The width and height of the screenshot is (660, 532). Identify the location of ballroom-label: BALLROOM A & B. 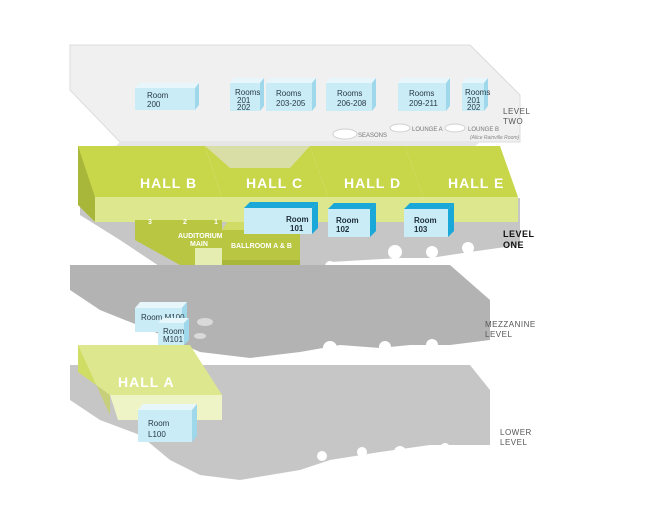
(261, 246).